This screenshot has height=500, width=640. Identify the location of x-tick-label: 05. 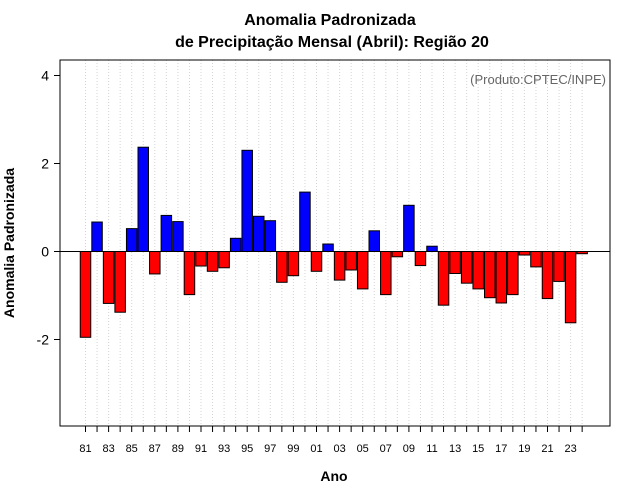
(363, 449).